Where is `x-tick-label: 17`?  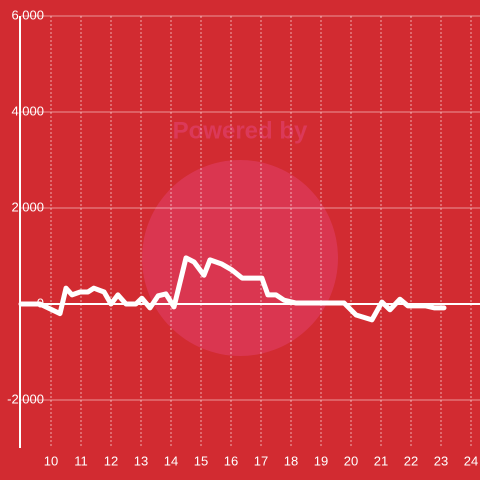 x-tick-label: 17 is located at coordinates (261, 460).